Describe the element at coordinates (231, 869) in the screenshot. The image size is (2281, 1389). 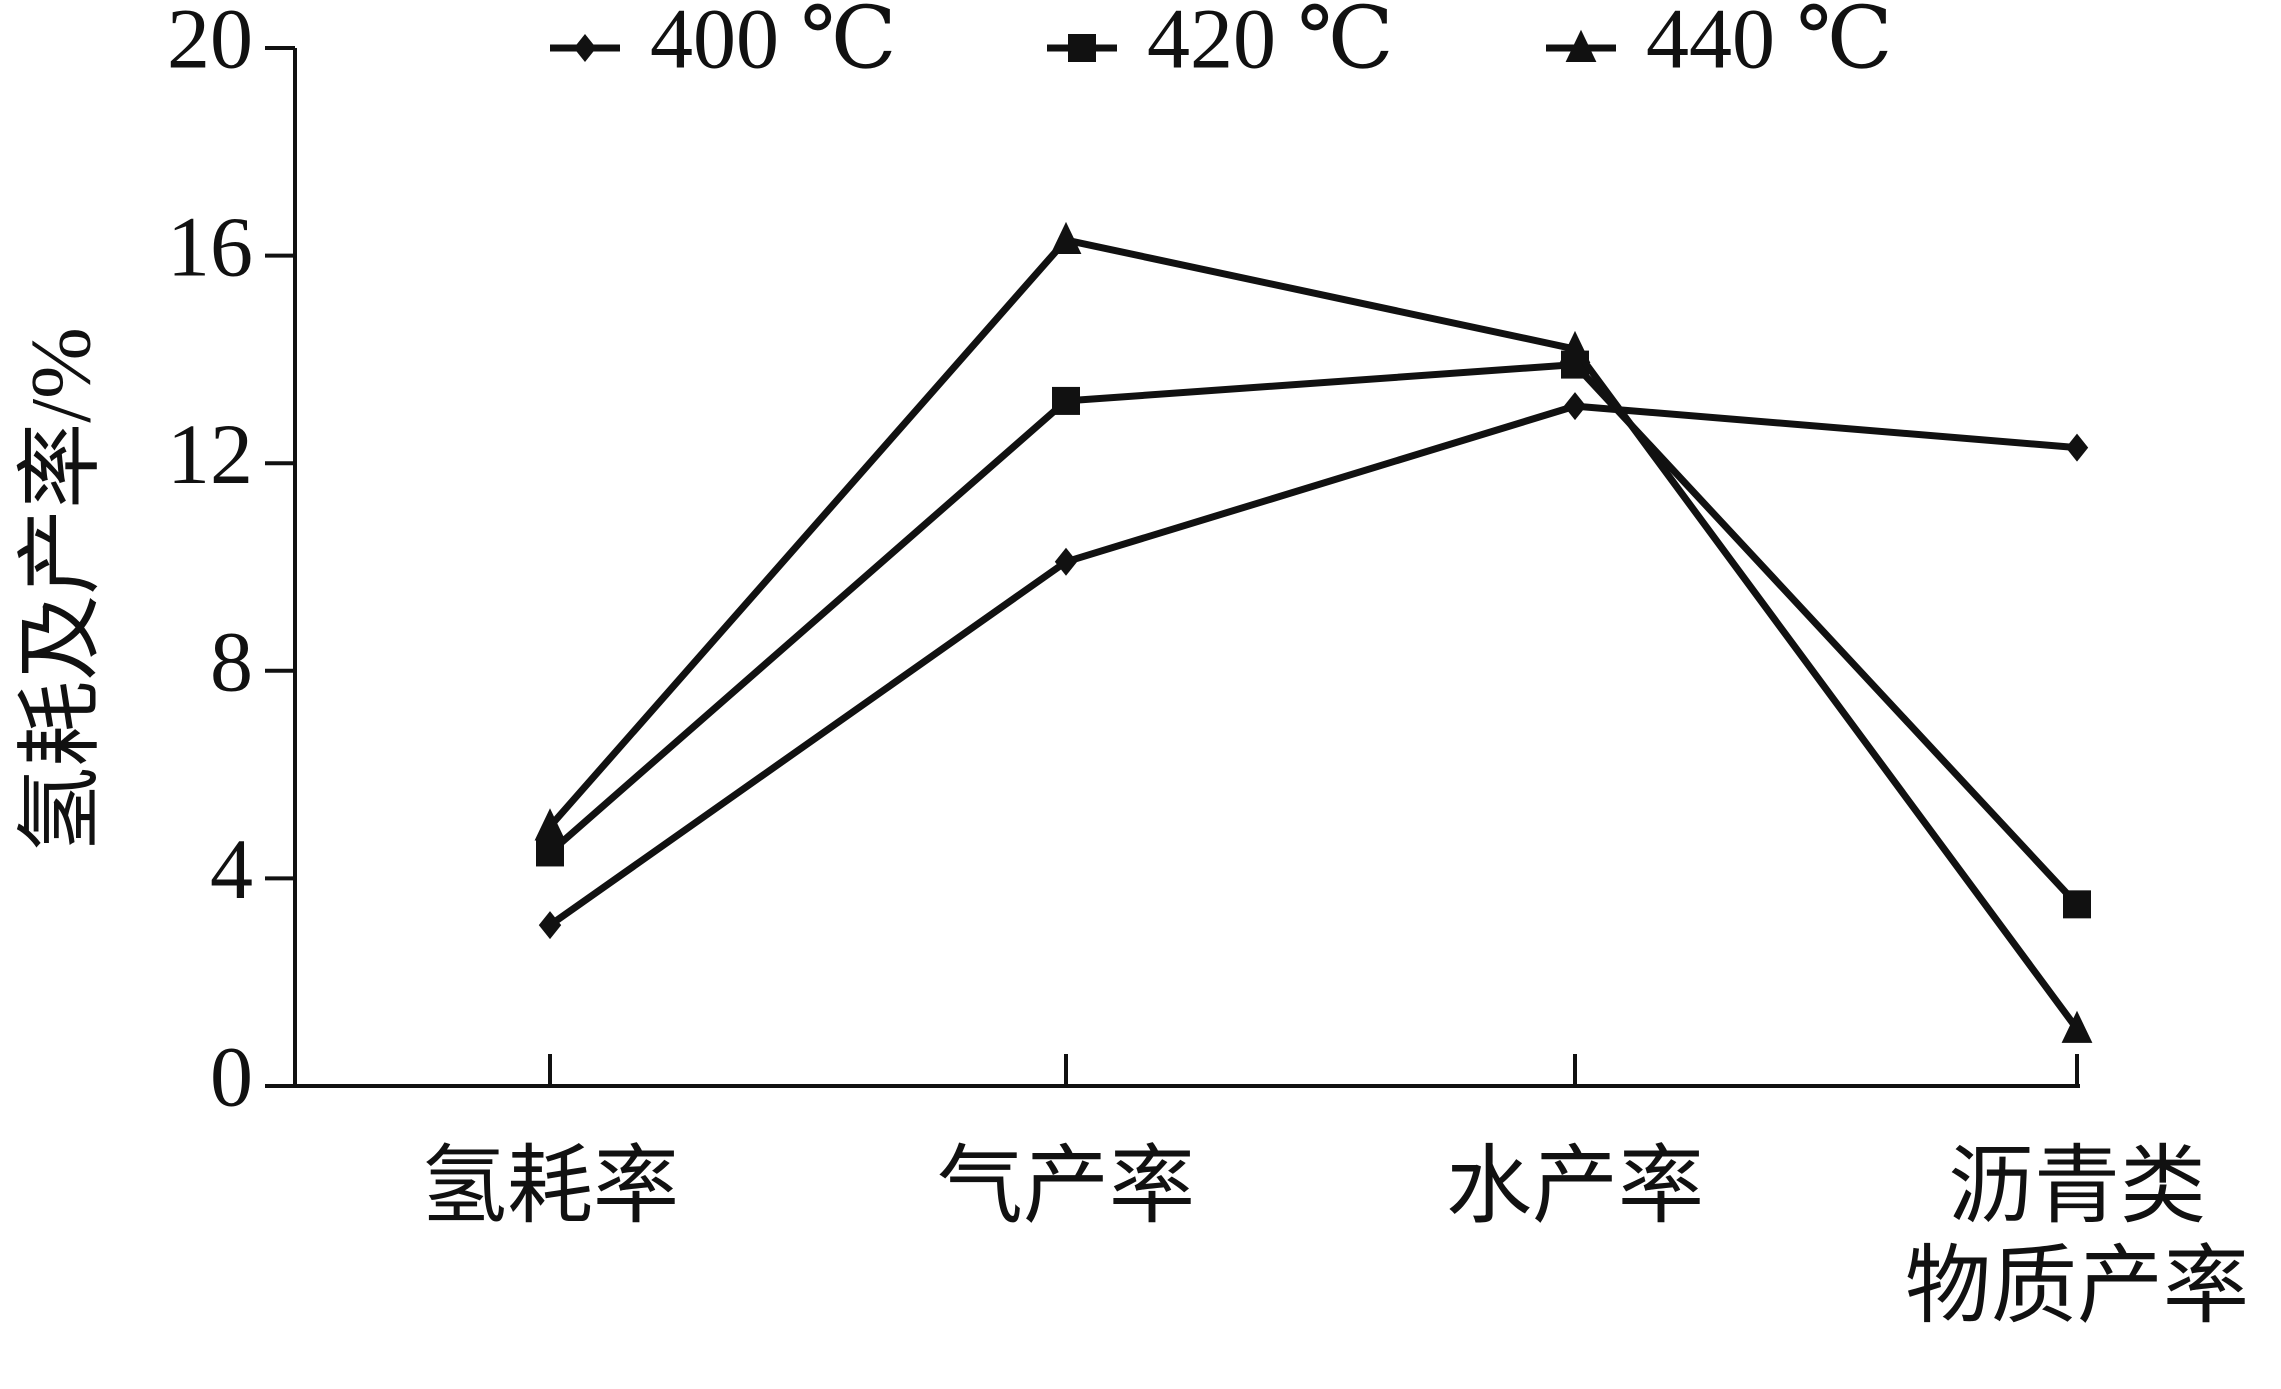
I see `y-tick-label: 4` at that location.